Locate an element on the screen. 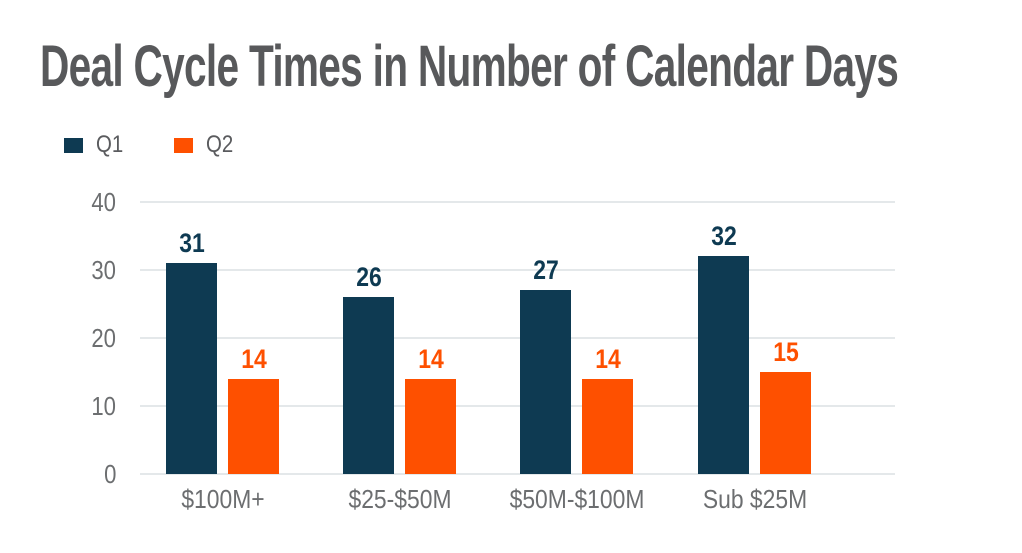 The image size is (1022, 553). y-axis-tick-10: 10 is located at coordinates (103, 406).